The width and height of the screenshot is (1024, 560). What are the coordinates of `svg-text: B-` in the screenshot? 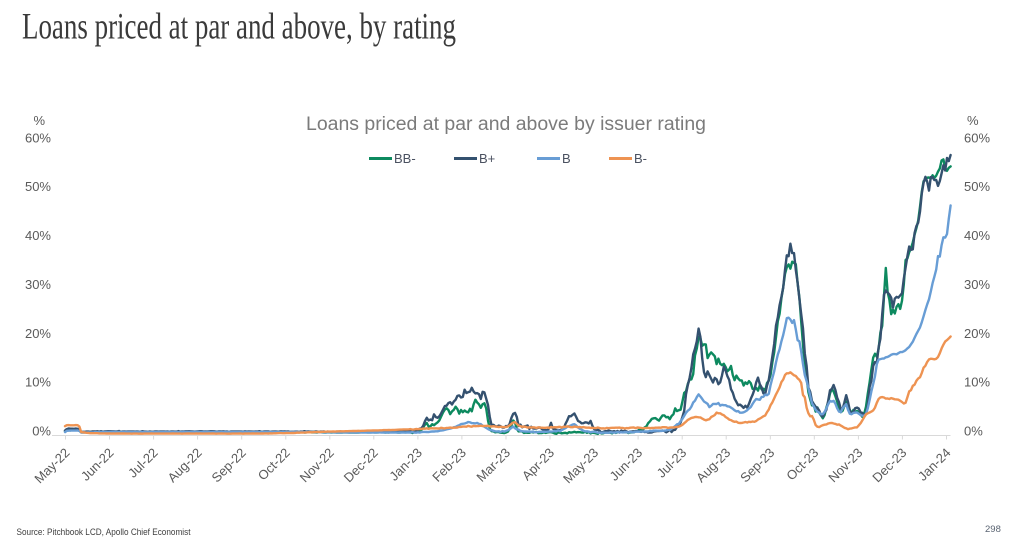 It's located at (640, 158).